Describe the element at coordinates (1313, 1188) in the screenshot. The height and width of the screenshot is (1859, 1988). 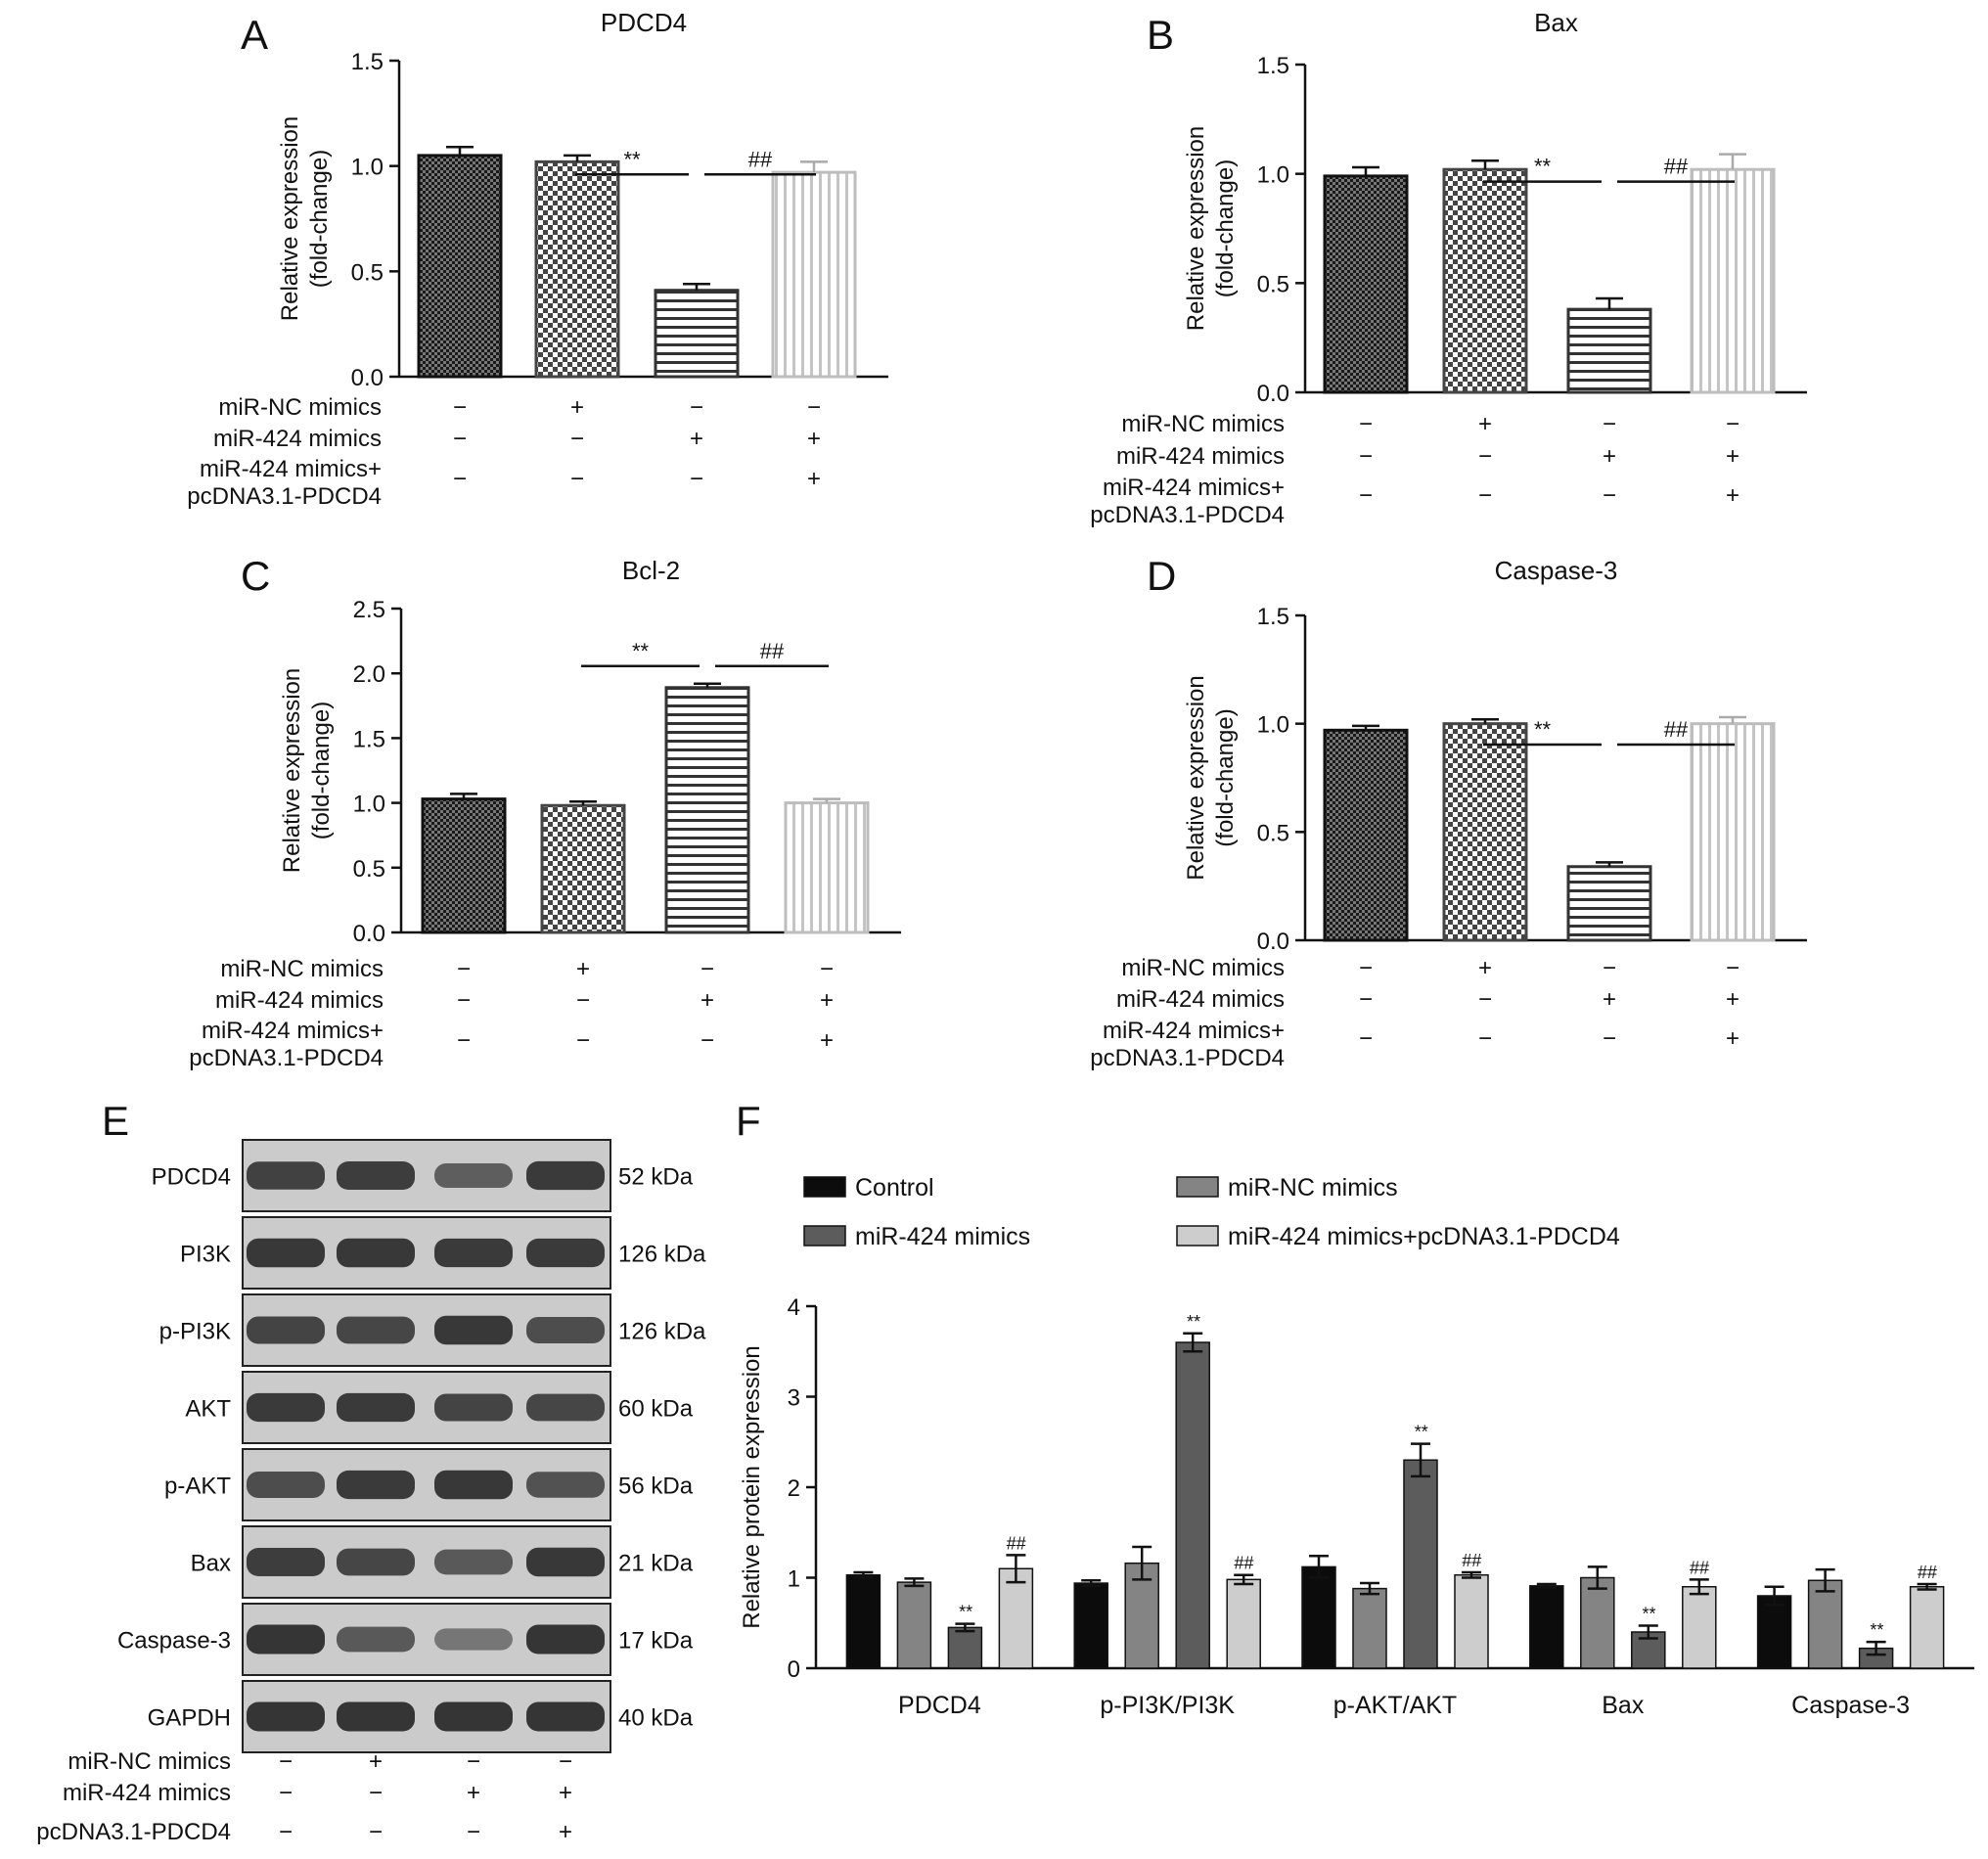
I see `legend-label: miR-NC mimics` at that location.